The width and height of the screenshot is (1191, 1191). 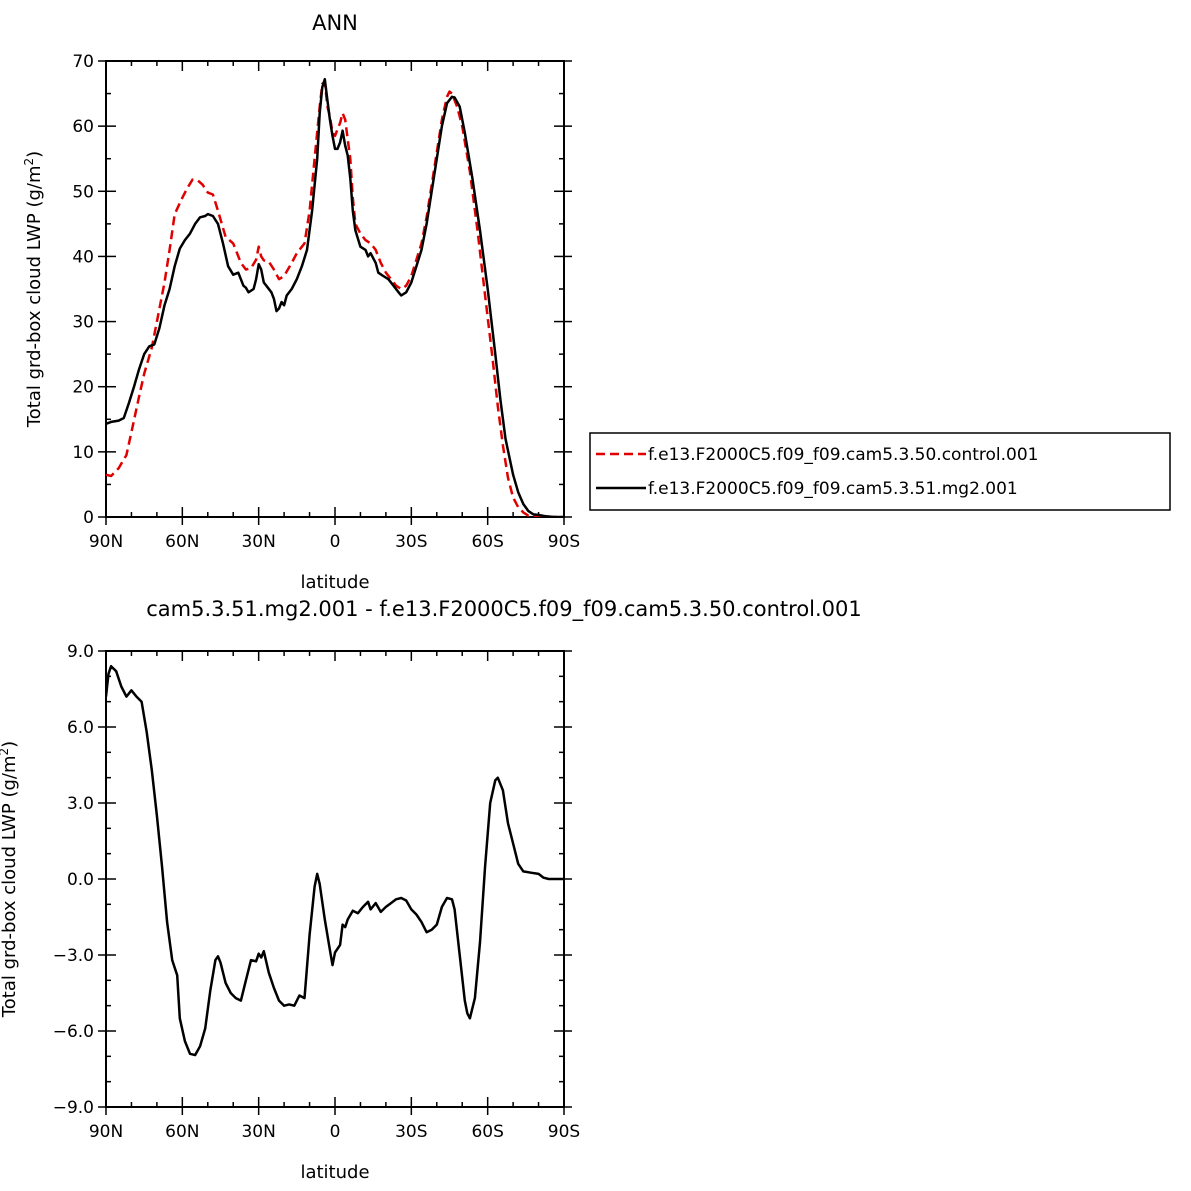 What do you see at coordinates (73, 956) in the screenshot?
I see `y-tick-label: −3.0` at bounding box center [73, 956].